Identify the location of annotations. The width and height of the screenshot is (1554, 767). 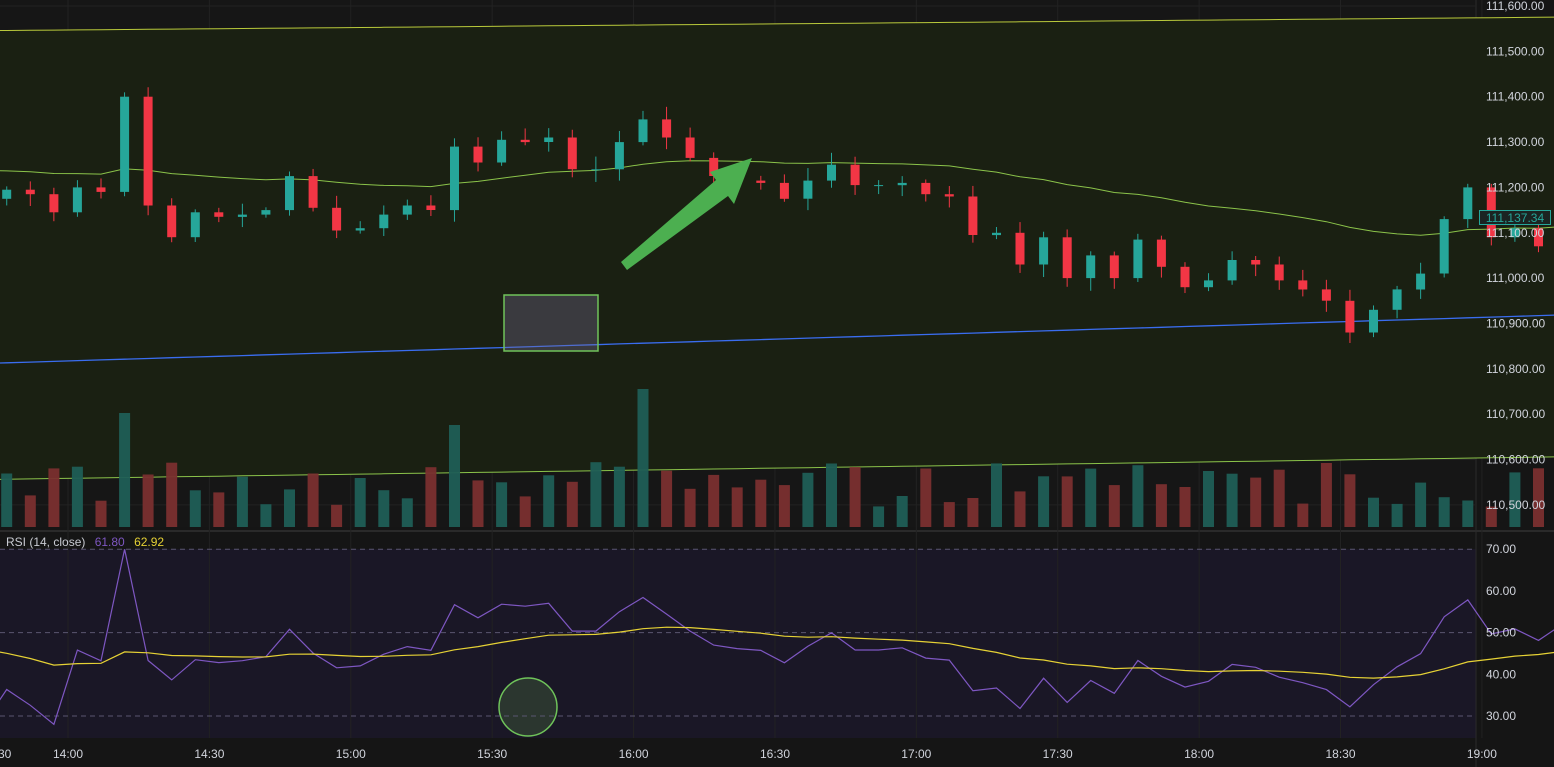
(625, 447).